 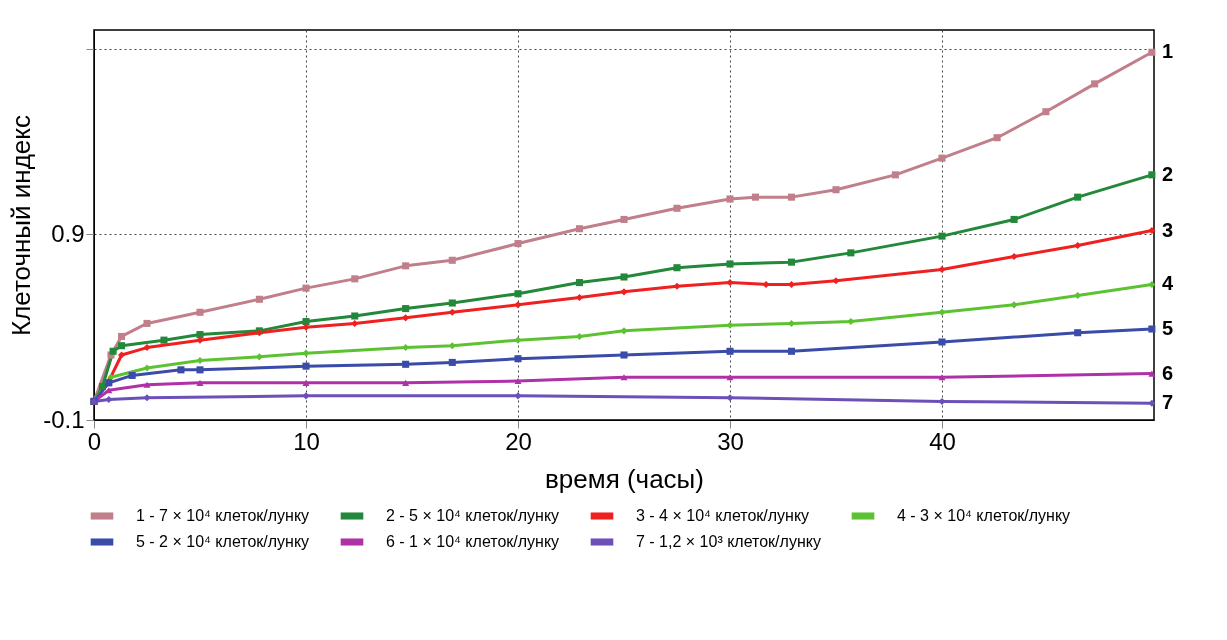 What do you see at coordinates (942, 441) in the screenshot?
I see `x-tick-label: 40` at bounding box center [942, 441].